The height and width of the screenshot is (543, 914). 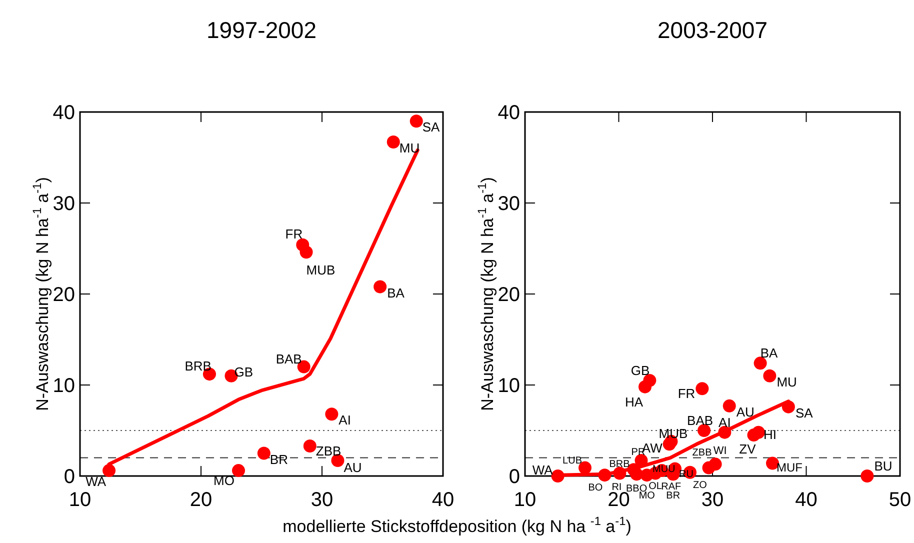 What do you see at coordinates (747, 449) in the screenshot?
I see `annotation: ZV` at bounding box center [747, 449].